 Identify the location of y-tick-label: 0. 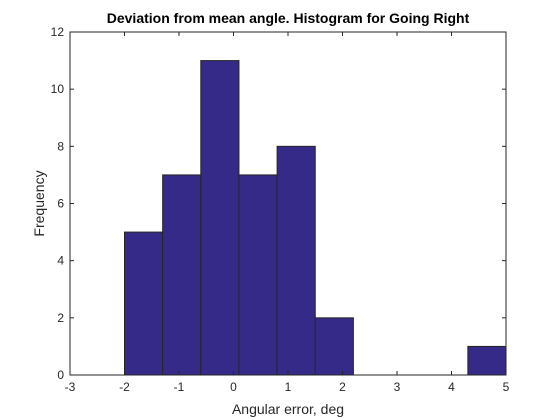
(60, 375).